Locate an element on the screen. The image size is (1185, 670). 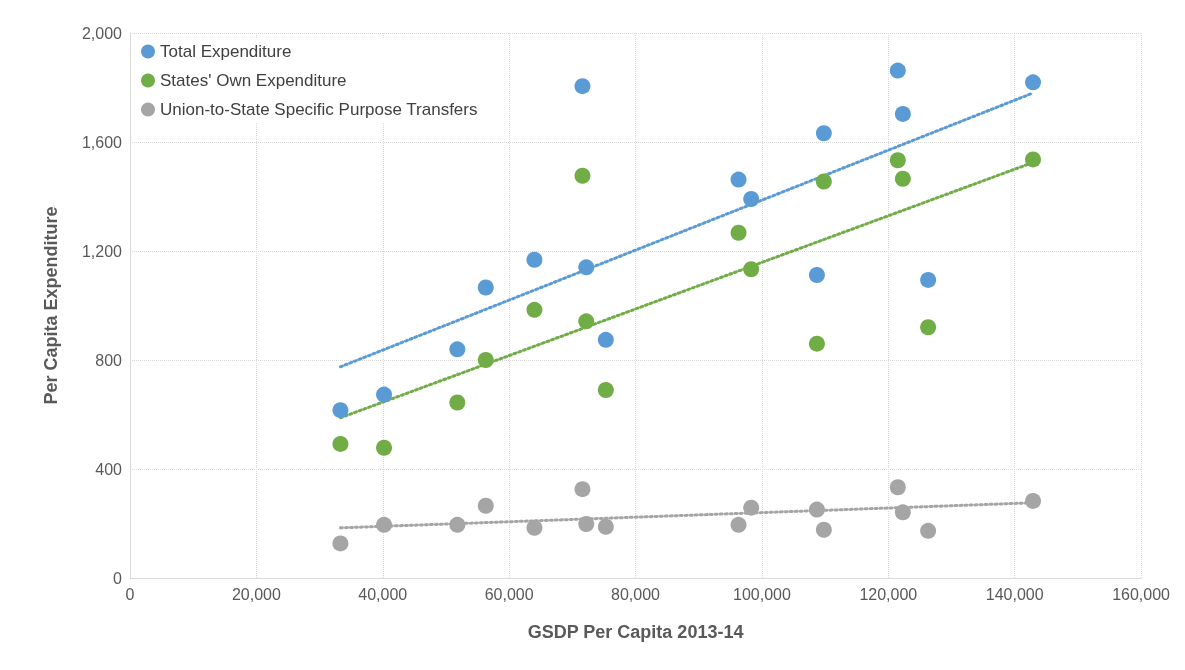
y-tick-label: 1,200 is located at coordinates (102, 251).